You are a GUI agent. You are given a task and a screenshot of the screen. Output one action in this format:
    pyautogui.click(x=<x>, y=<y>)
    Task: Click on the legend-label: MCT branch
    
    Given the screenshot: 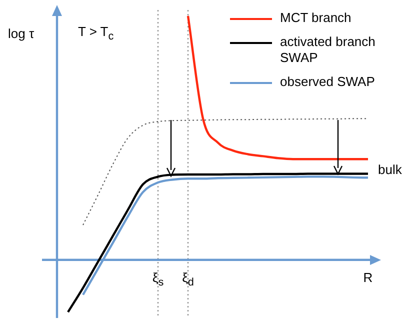 What is the action you would take?
    pyautogui.click(x=316, y=18)
    